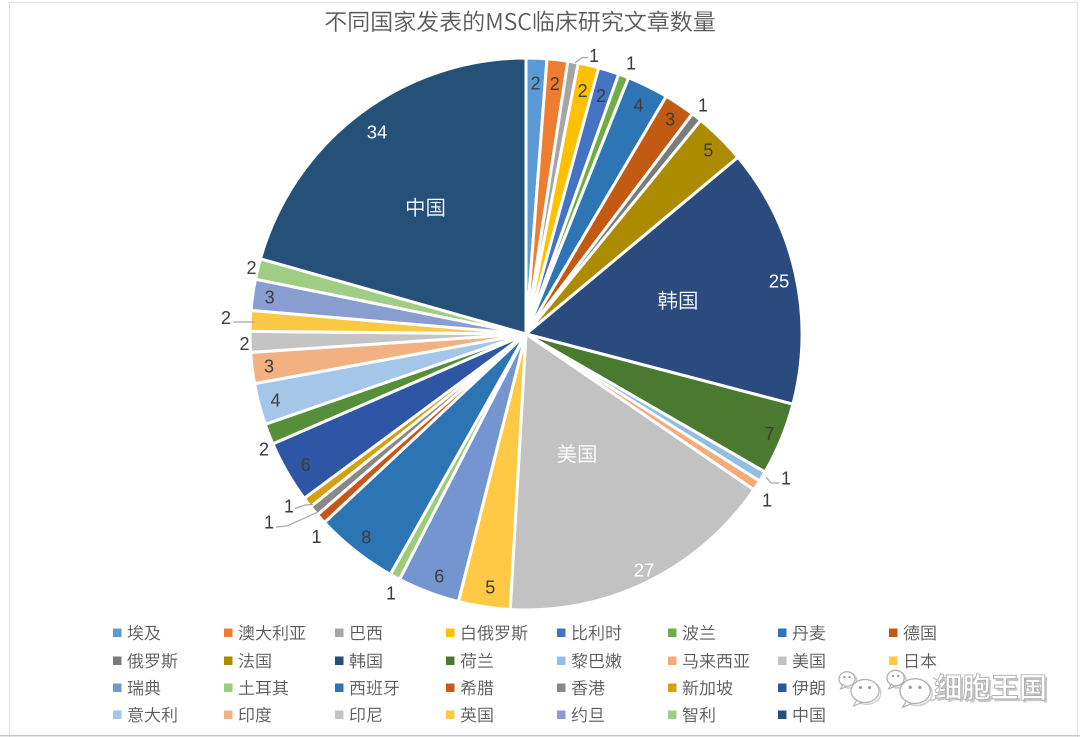 The width and height of the screenshot is (1080, 737). What do you see at coordinates (377, 132) in the screenshot?
I see `svg-text: 34` at bounding box center [377, 132].